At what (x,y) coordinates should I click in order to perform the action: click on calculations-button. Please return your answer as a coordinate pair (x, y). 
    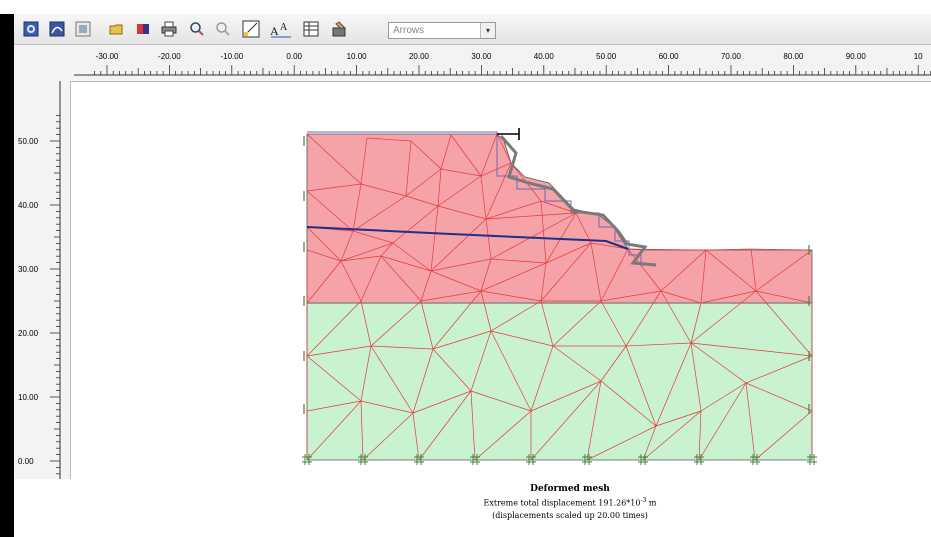
    Looking at the image, I should click on (31, 29).